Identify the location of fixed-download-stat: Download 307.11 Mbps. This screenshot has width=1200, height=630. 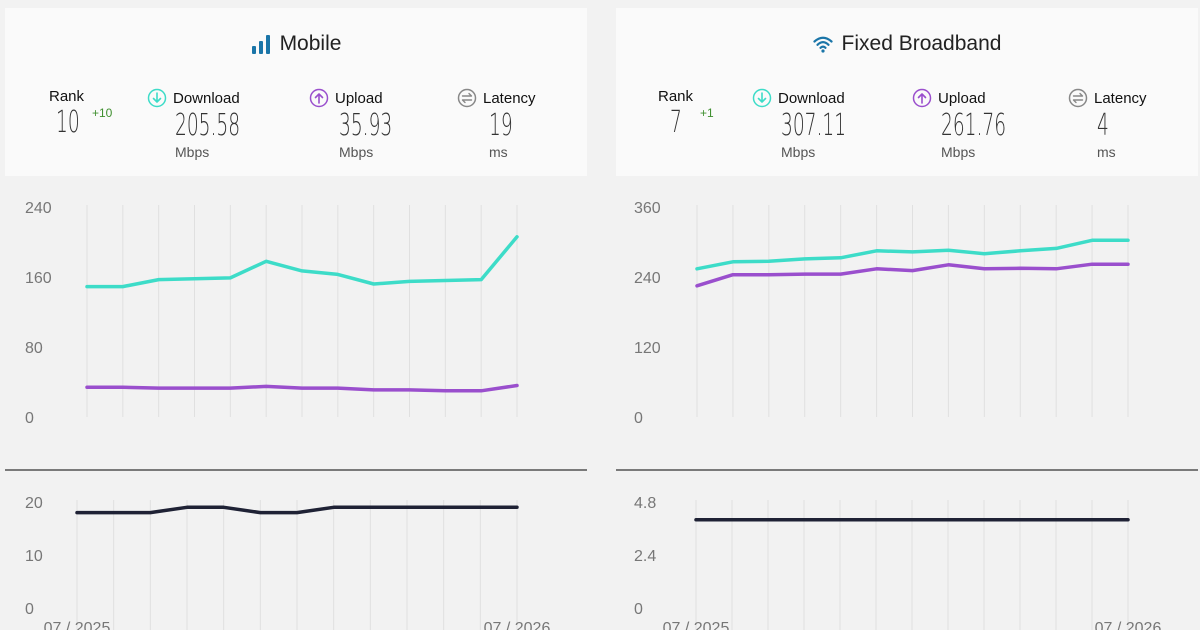
(819, 124).